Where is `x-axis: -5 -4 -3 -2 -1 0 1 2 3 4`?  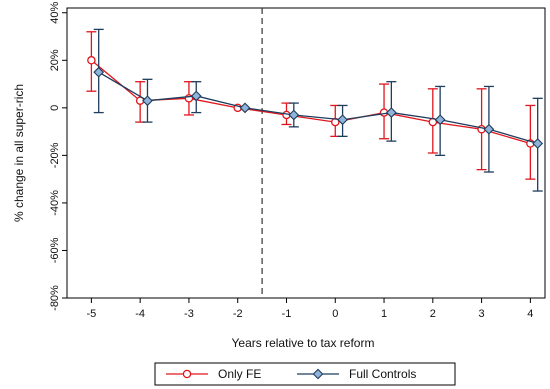
x-axis: -5 -4 -3 -2 -1 0 1 2 3 4 is located at coordinates (309, 309).